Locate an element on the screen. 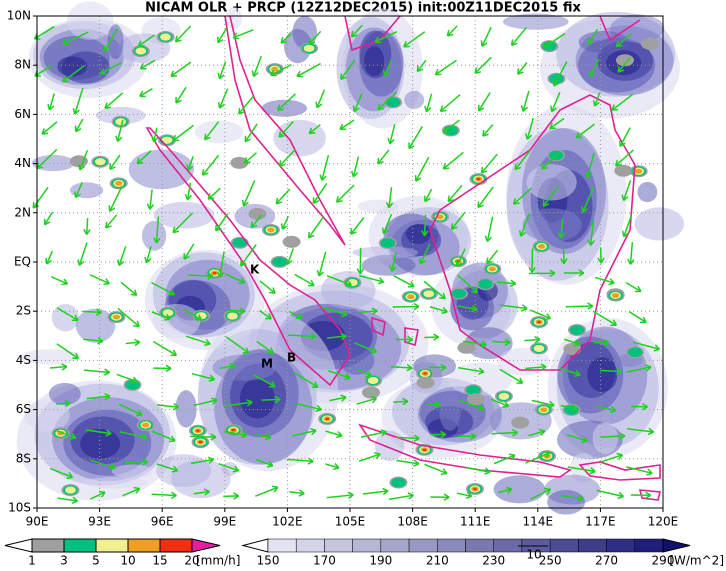 This screenshot has width=726, height=571. lon-label: 120E is located at coordinates (663, 522).